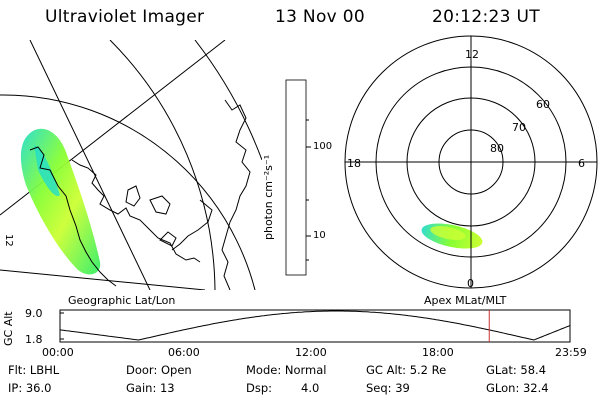 The height and width of the screenshot is (400, 600). I want to click on instrument-title: Ultraviolet Imager, so click(125, 17).